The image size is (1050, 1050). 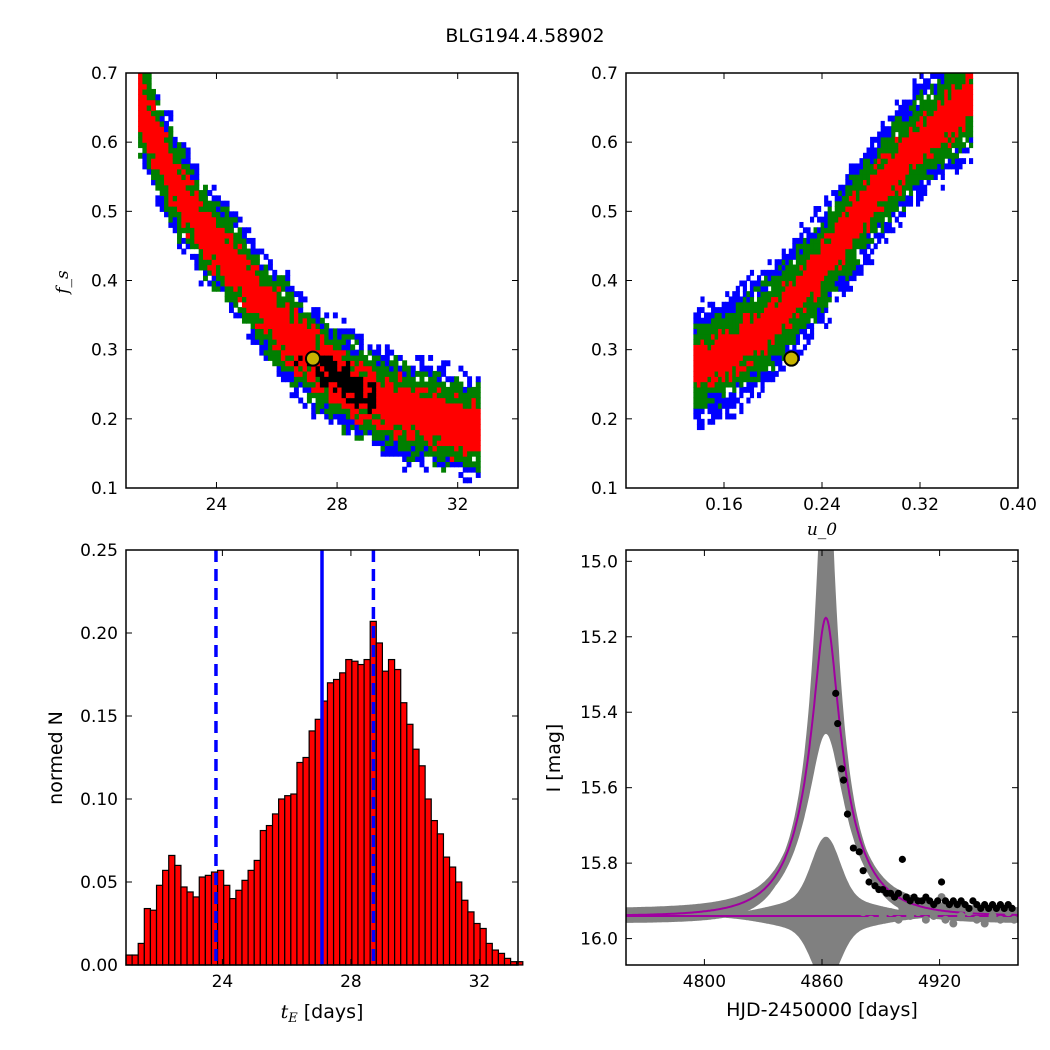 I want to click on histogram-bar, so click(x=227, y=925).